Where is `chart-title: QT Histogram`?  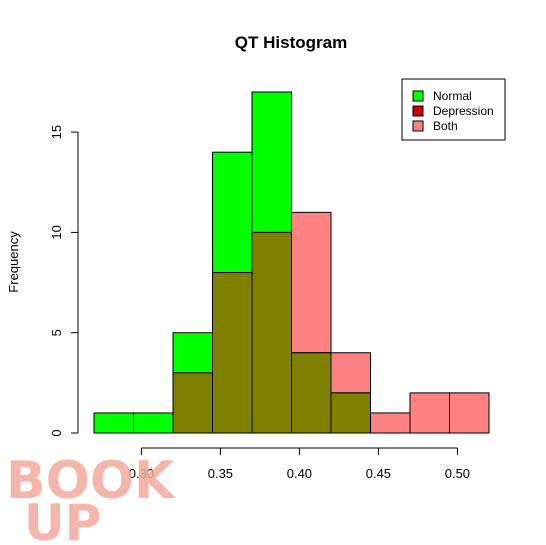
chart-title: QT Histogram is located at coordinates (291, 42).